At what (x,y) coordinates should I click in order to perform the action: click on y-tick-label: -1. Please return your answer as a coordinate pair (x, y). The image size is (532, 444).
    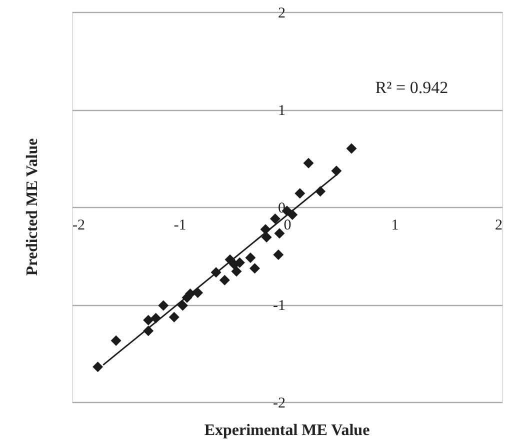
    Looking at the image, I should click on (279, 306).